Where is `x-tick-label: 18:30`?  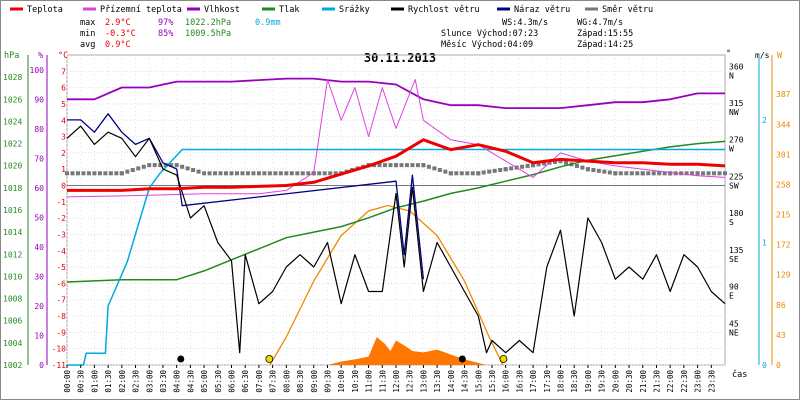 x-tick-label: 18:30 is located at coordinates (574, 381).